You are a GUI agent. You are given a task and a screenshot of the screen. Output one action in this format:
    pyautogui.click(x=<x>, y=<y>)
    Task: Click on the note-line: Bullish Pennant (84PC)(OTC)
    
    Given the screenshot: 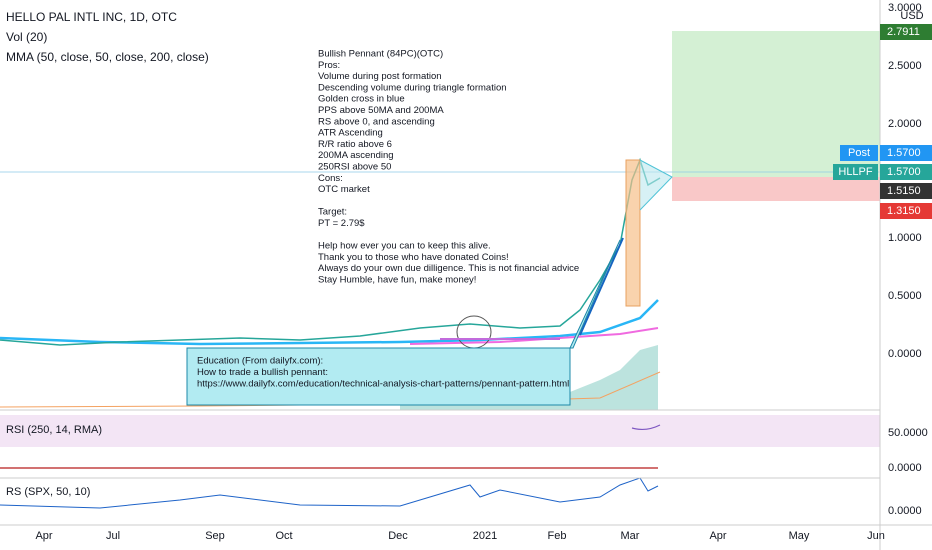 What is the action you would take?
    pyautogui.click(x=380, y=54)
    